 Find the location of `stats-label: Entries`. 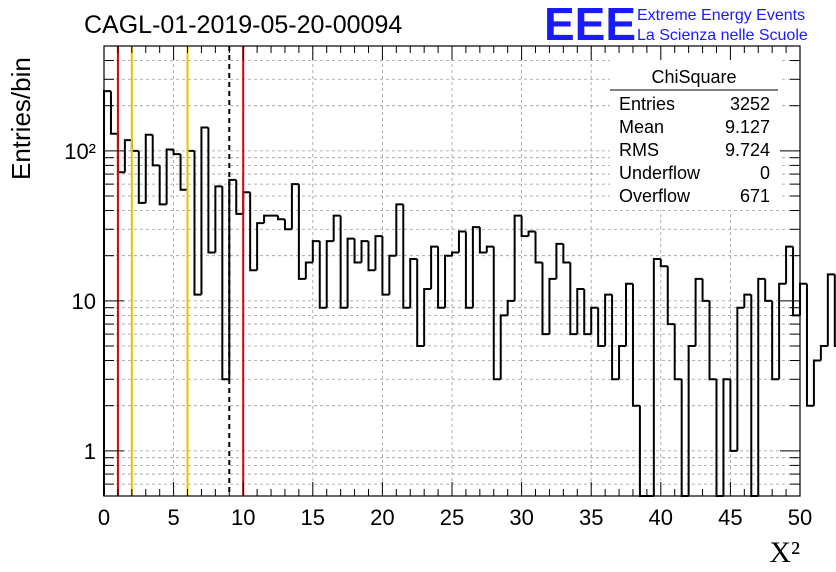

stats-label: Entries is located at coordinates (647, 104).